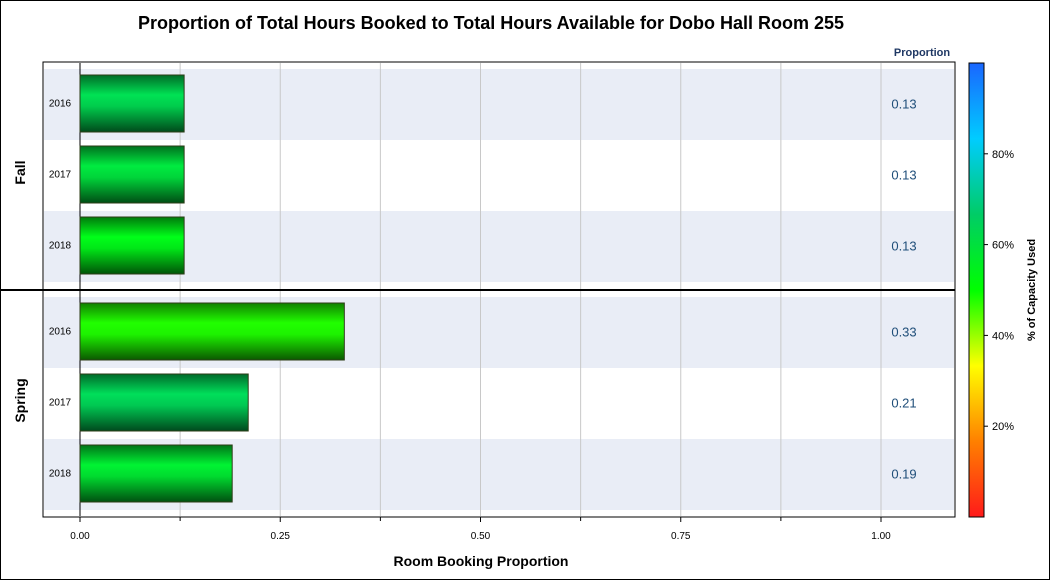  What do you see at coordinates (1032, 290) in the screenshot?
I see `colorbar-title: % of Capacity Used` at bounding box center [1032, 290].